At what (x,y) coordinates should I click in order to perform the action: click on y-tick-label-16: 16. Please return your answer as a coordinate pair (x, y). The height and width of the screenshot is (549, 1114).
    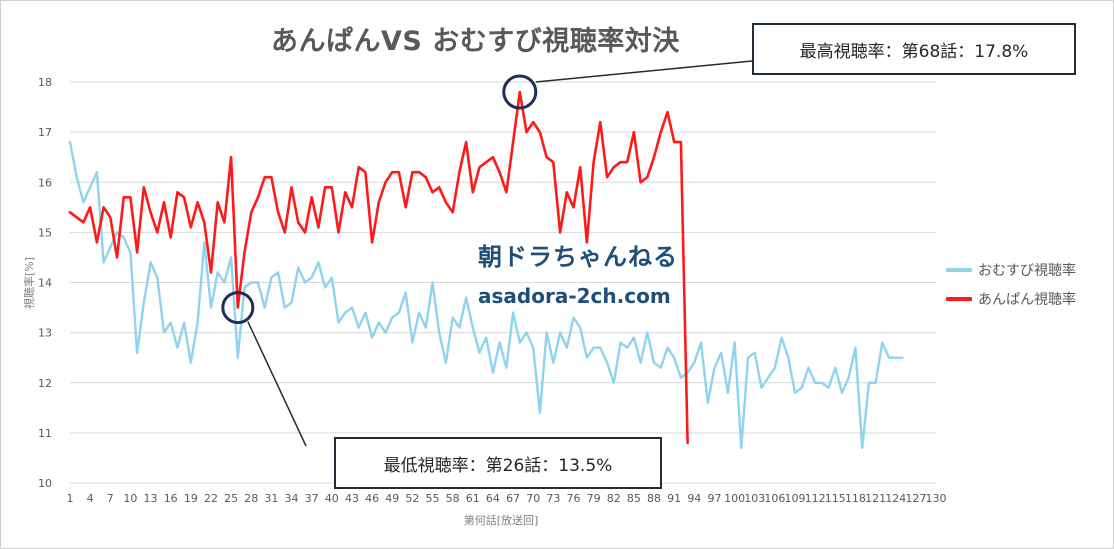
    Looking at the image, I should click on (45, 182).